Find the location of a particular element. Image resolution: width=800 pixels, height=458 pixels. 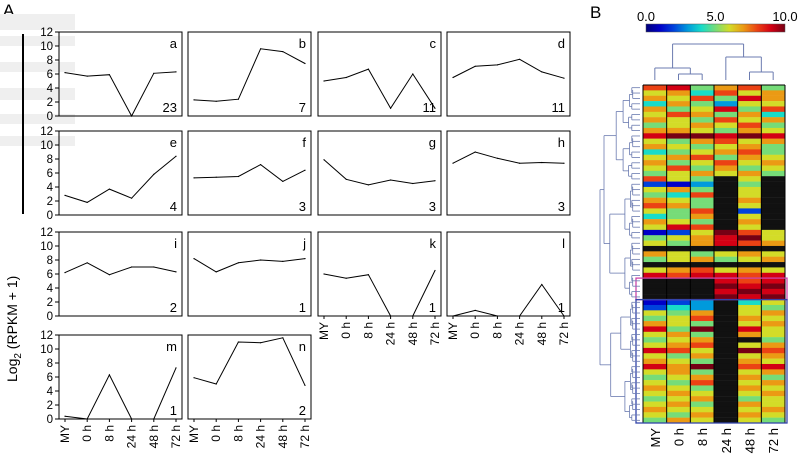

subplot-letter: g is located at coordinates (432, 142).